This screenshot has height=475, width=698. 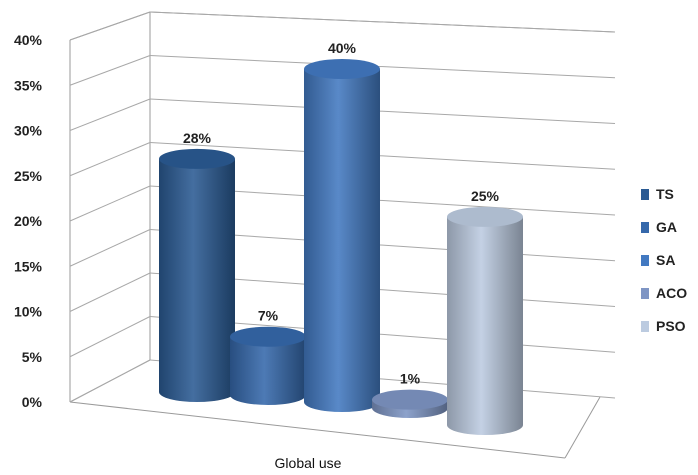 I want to click on bar-aco, so click(x=410, y=403).